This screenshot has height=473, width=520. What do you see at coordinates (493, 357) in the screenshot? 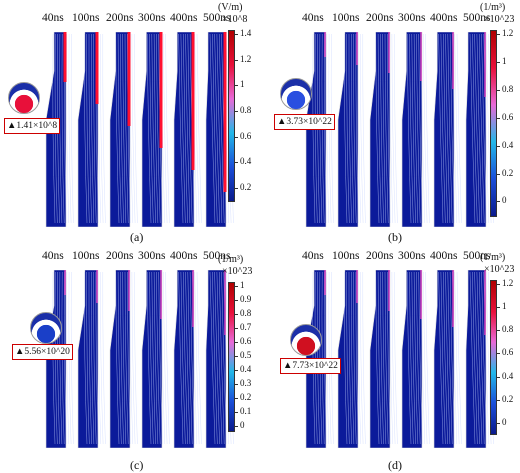
I see `colorbar-d` at bounding box center [493, 357].